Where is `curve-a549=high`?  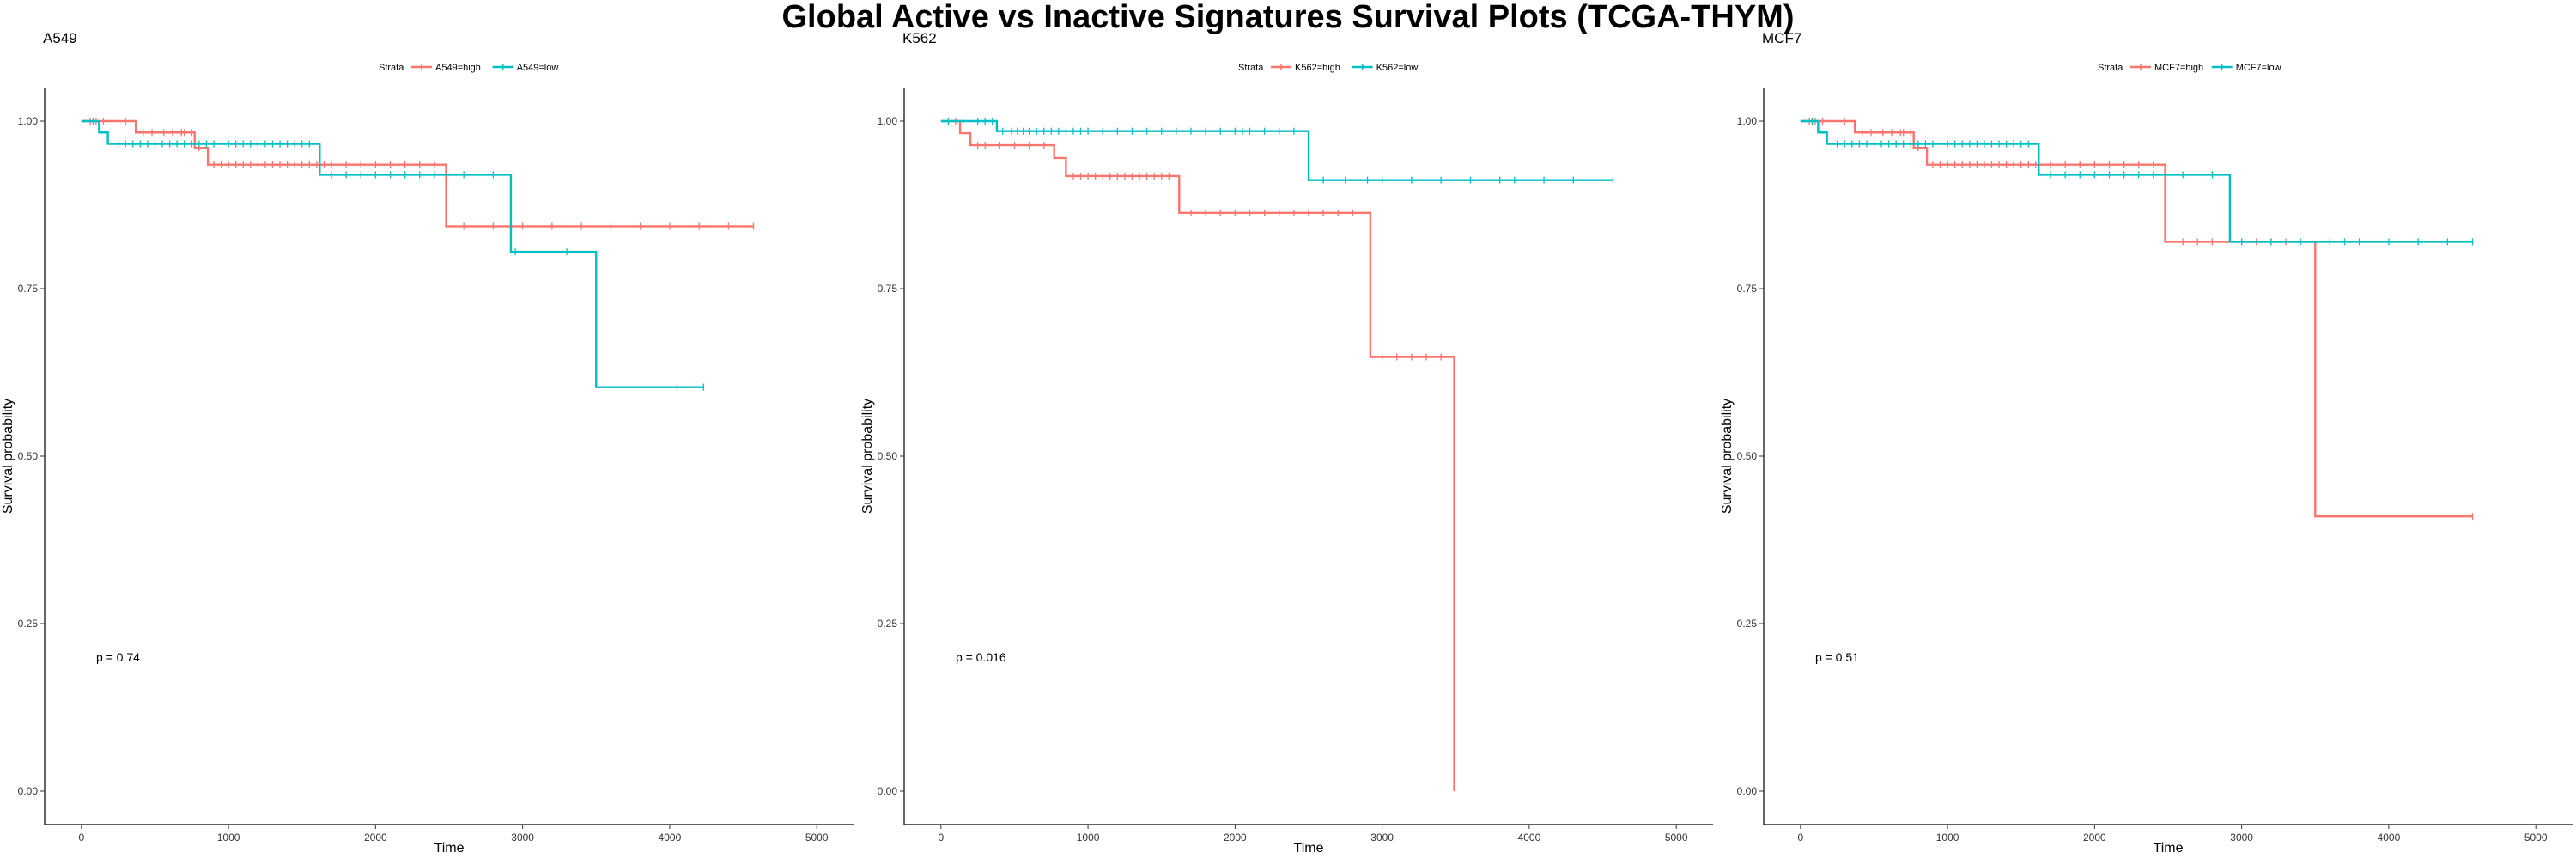
curve-a549=high is located at coordinates (418, 174).